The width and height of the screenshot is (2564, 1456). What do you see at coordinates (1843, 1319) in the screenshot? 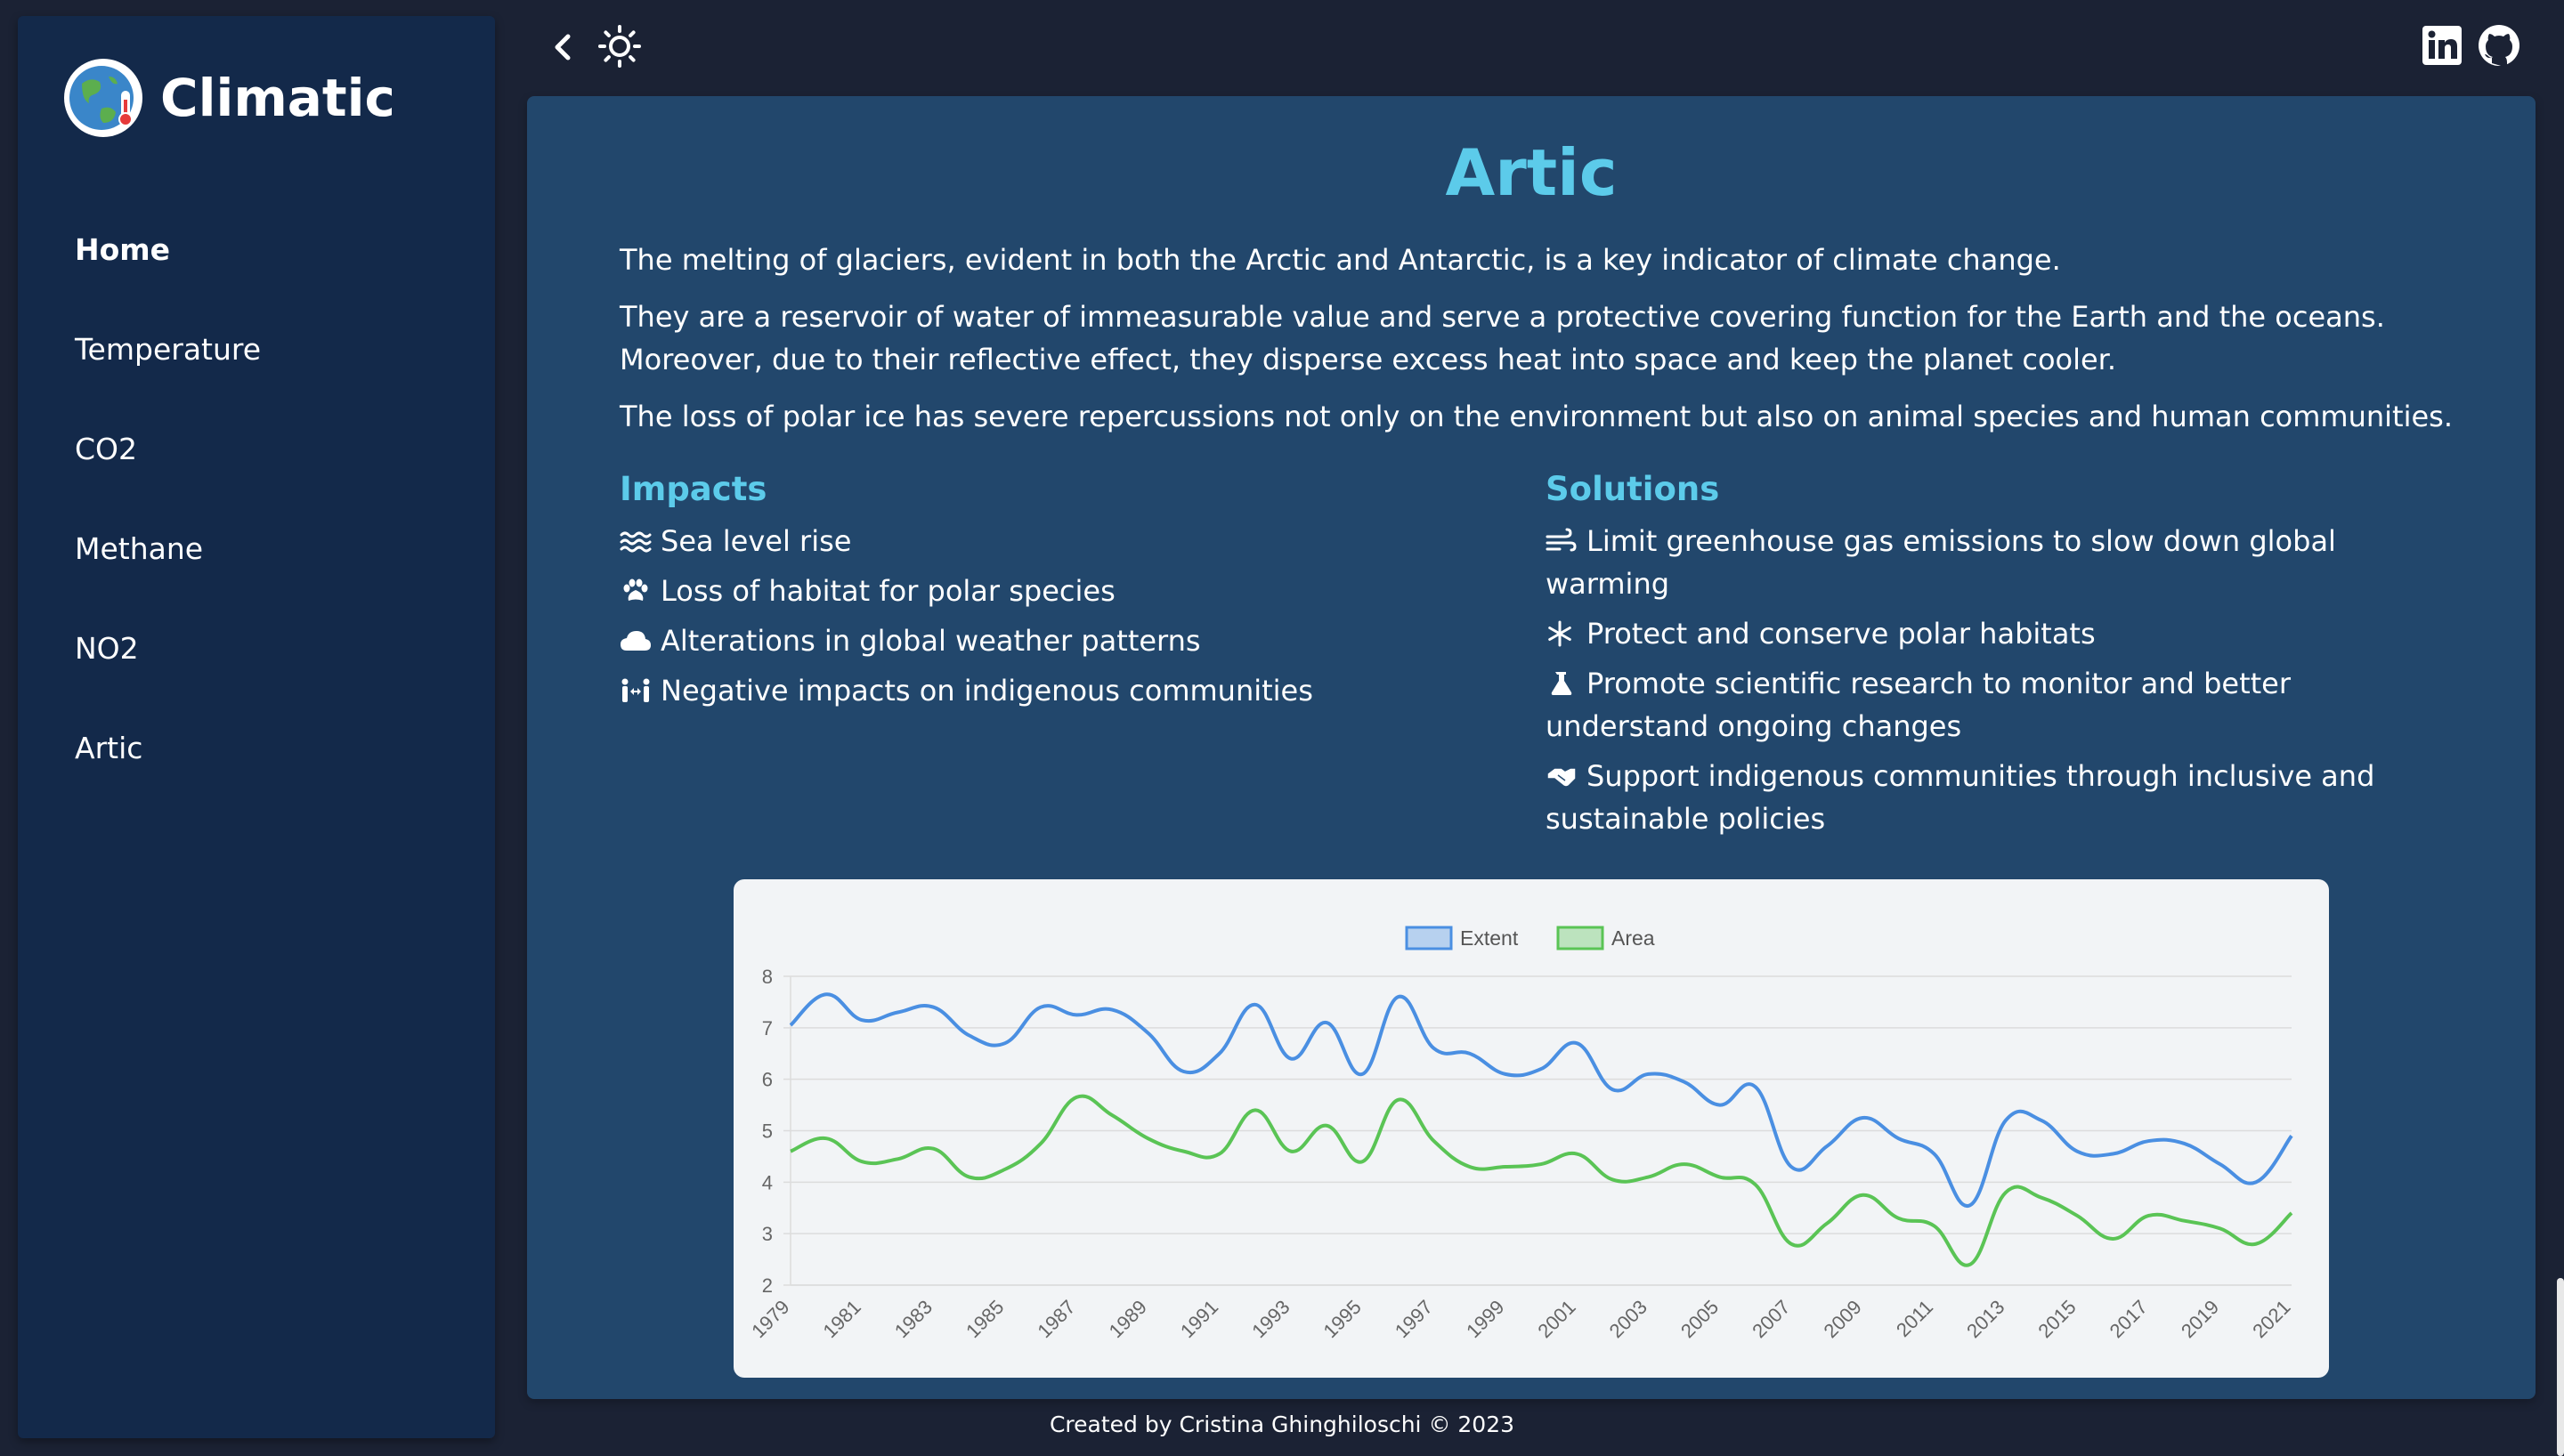
I see `x-tick-label: 2009` at bounding box center [1843, 1319].